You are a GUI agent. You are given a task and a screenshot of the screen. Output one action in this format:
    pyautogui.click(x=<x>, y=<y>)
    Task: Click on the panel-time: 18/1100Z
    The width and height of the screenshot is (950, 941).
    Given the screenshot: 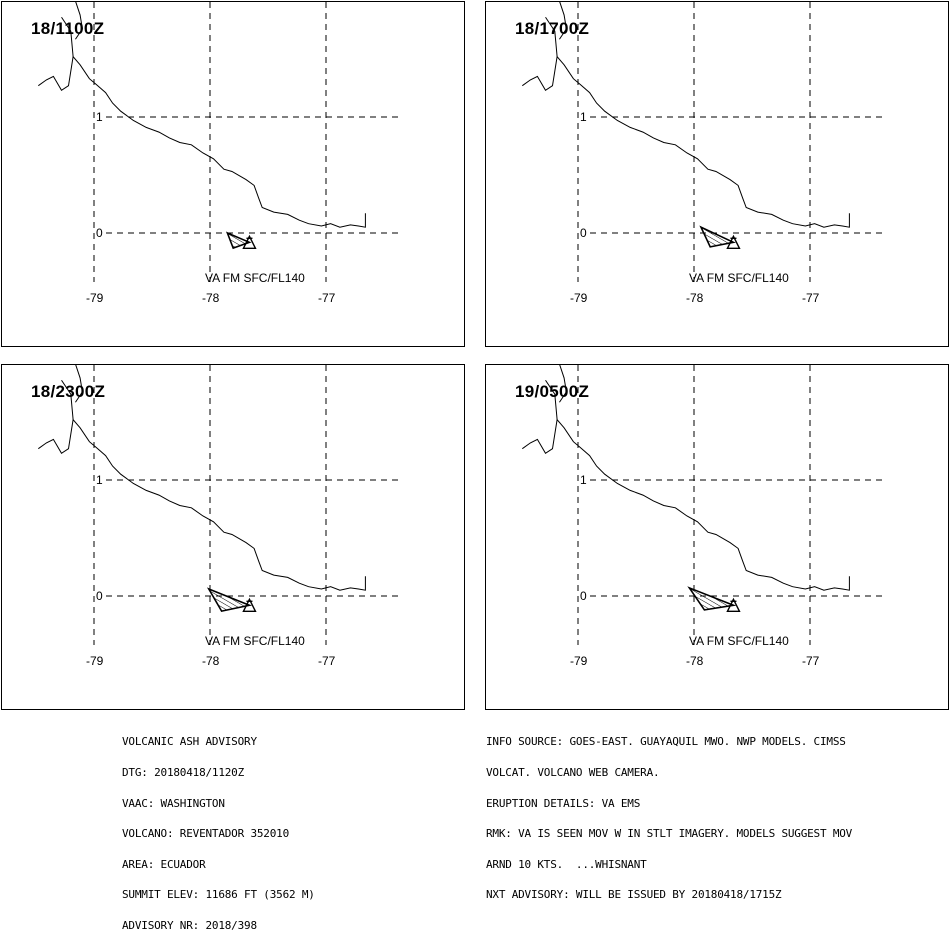 What is the action you would take?
    pyautogui.click(x=68, y=28)
    